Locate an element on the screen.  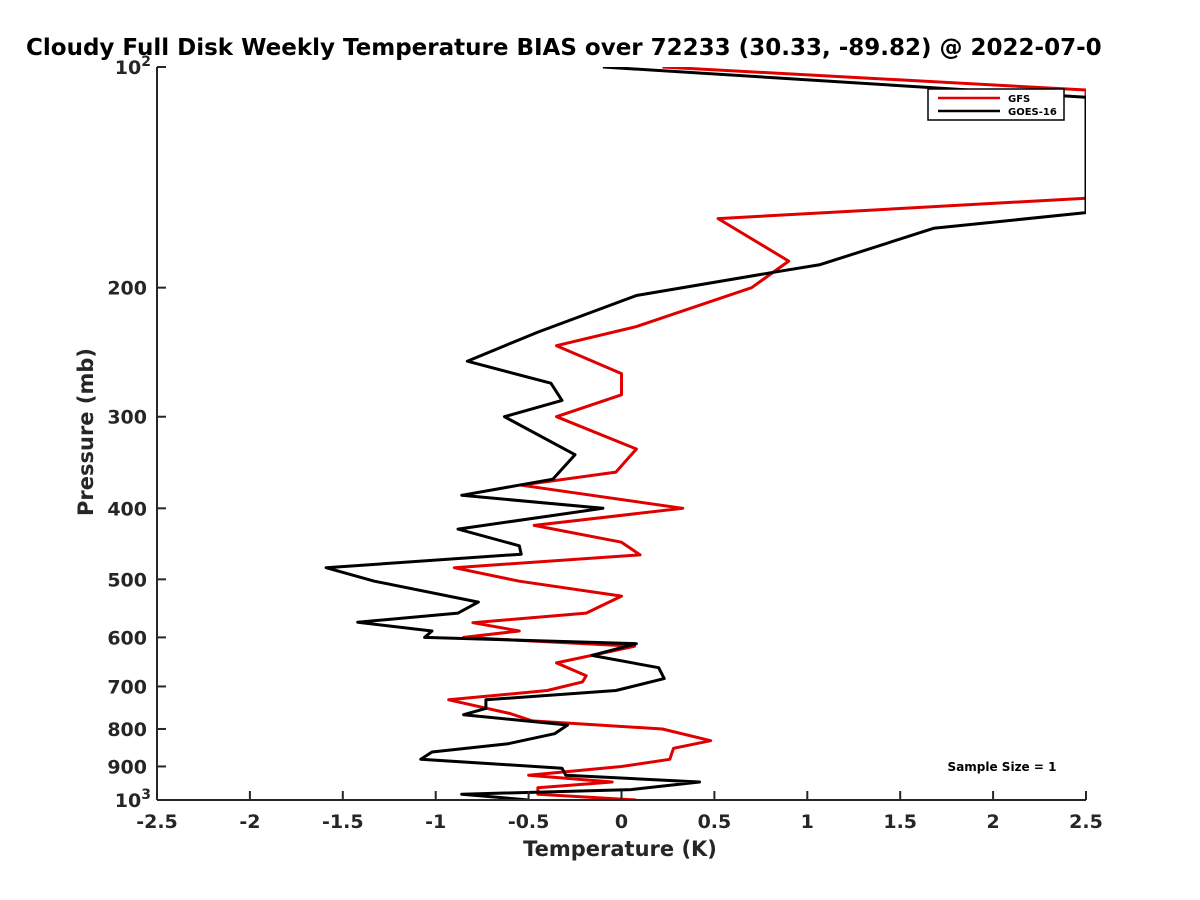
x-tick-label: 1 is located at coordinates (807, 822).